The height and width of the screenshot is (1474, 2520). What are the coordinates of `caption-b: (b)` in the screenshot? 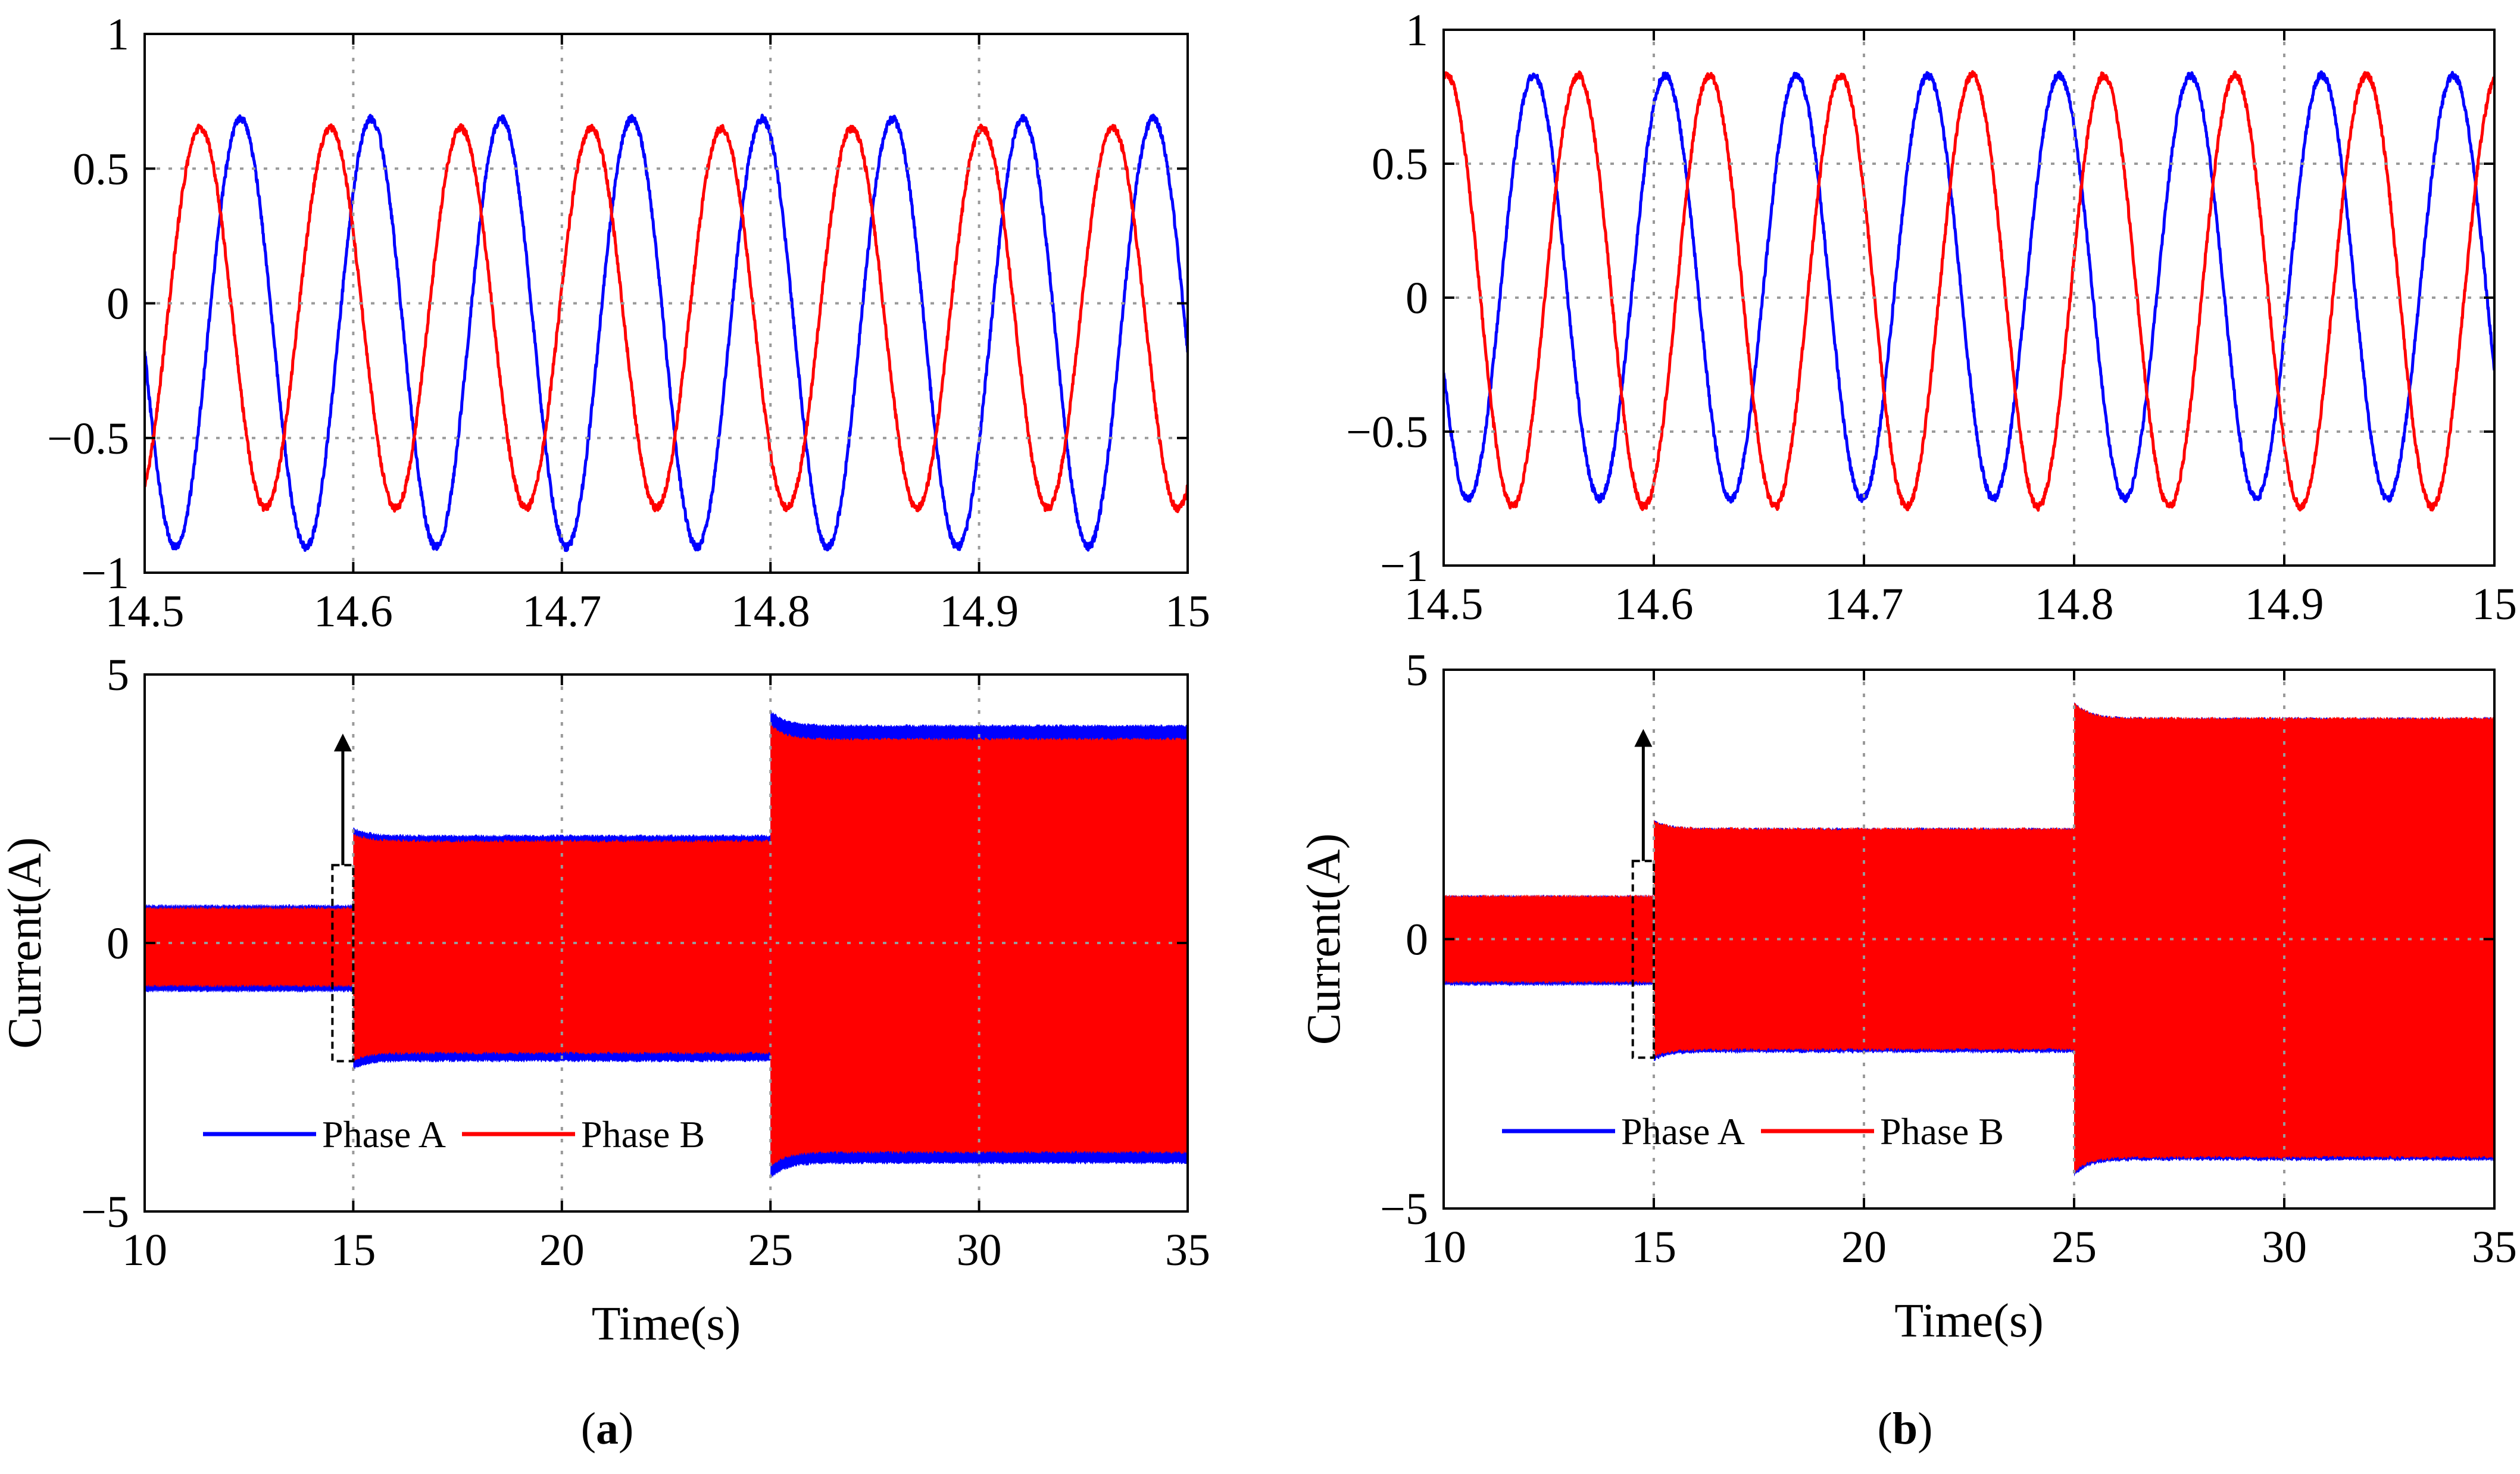 It's located at (1905, 1429).